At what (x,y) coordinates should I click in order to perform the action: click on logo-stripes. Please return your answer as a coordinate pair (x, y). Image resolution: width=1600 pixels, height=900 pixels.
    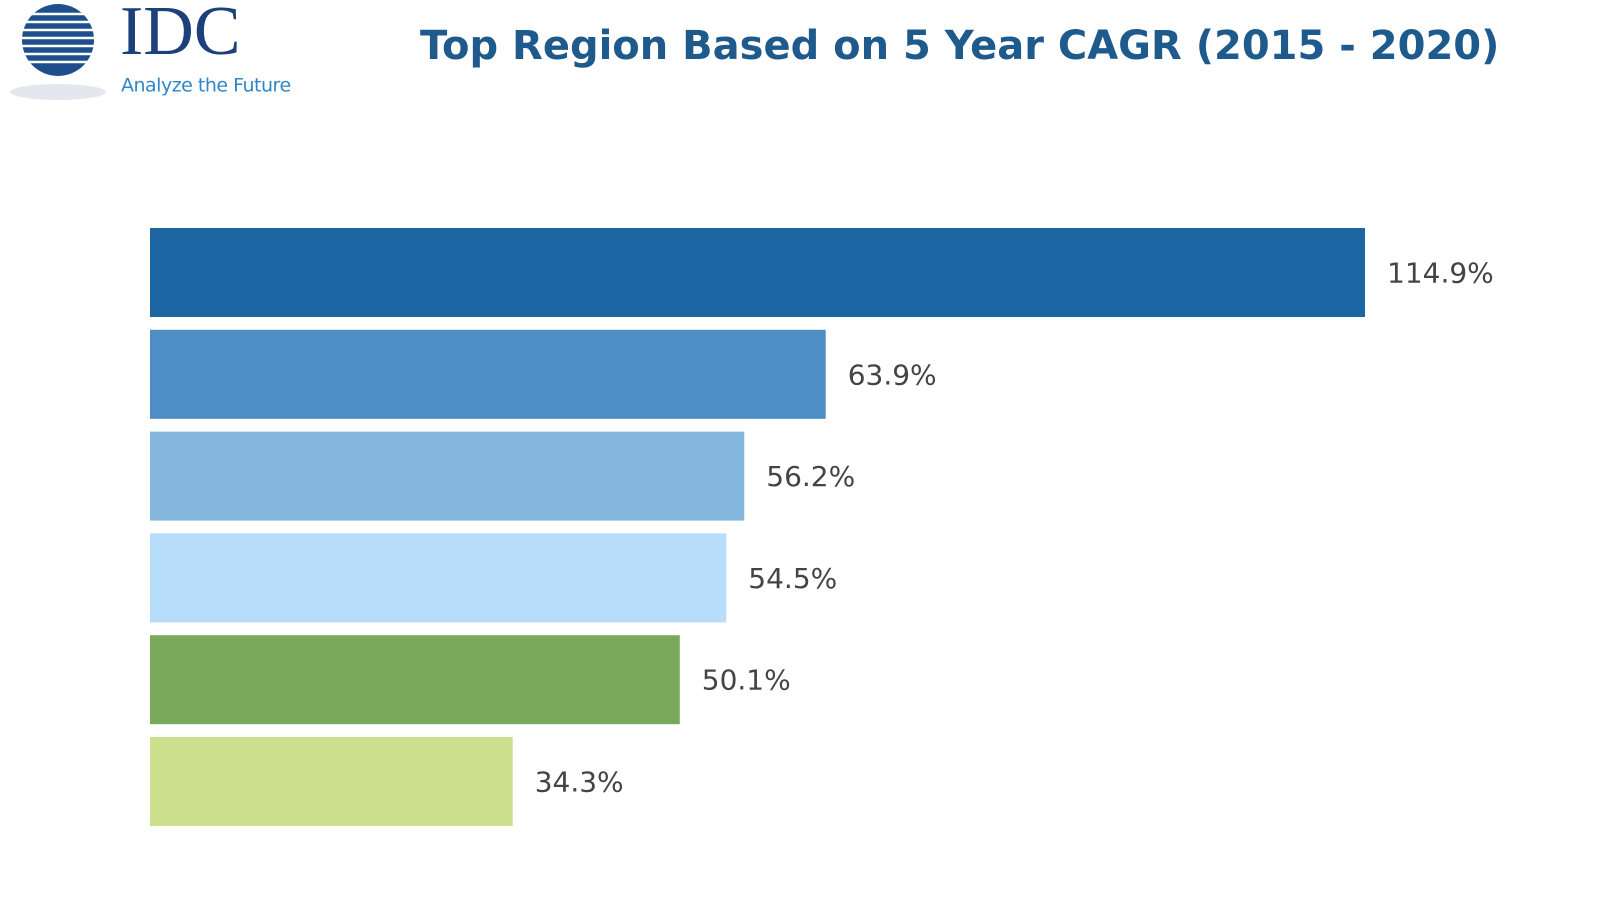
    Looking at the image, I should click on (58, 38).